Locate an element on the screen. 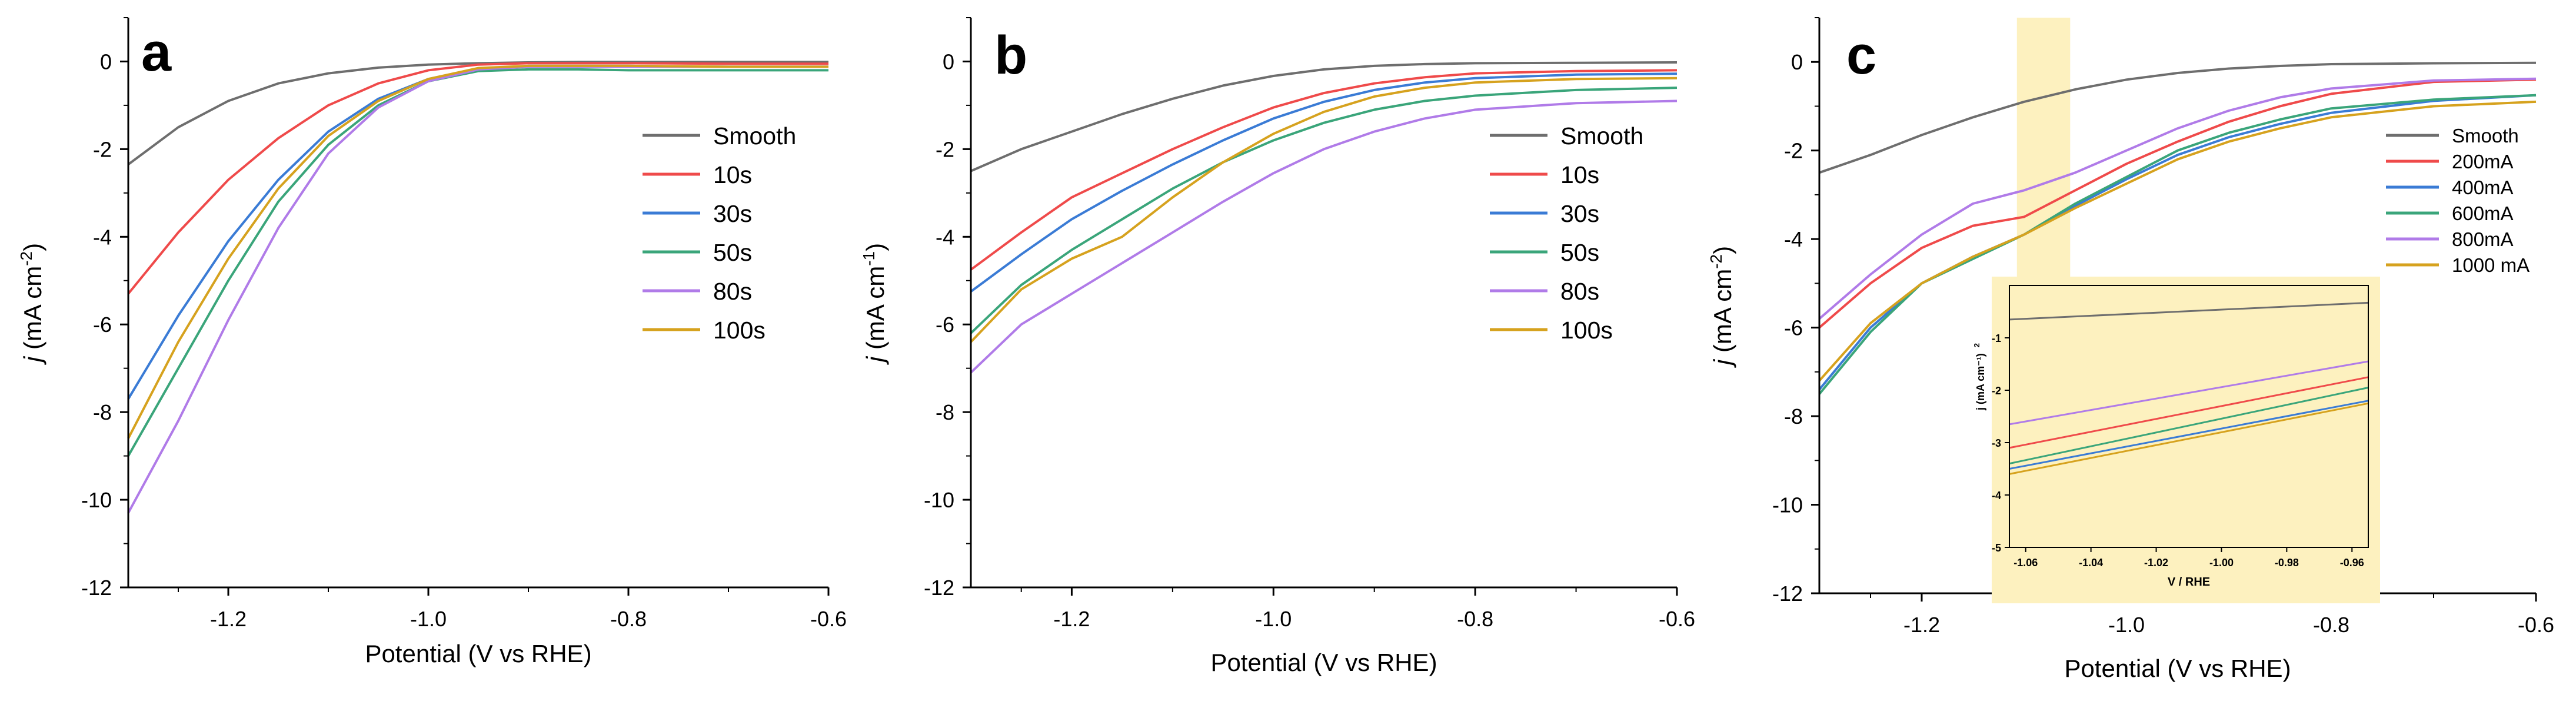  inset-y-tick-label: -1 is located at coordinates (1996, 338).